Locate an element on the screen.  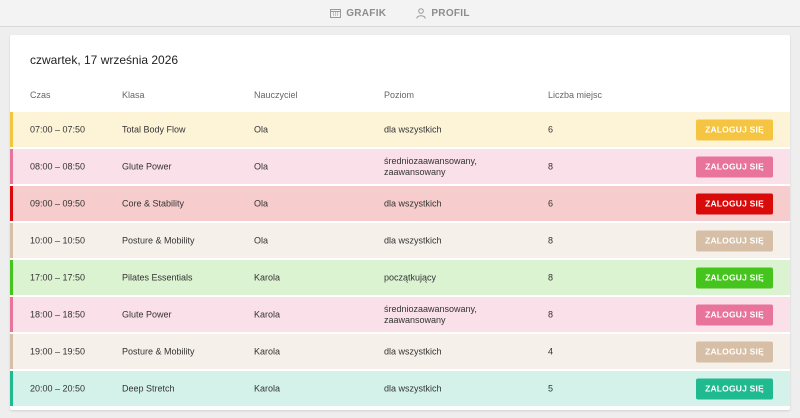
row-places: 4 is located at coordinates (551, 351).